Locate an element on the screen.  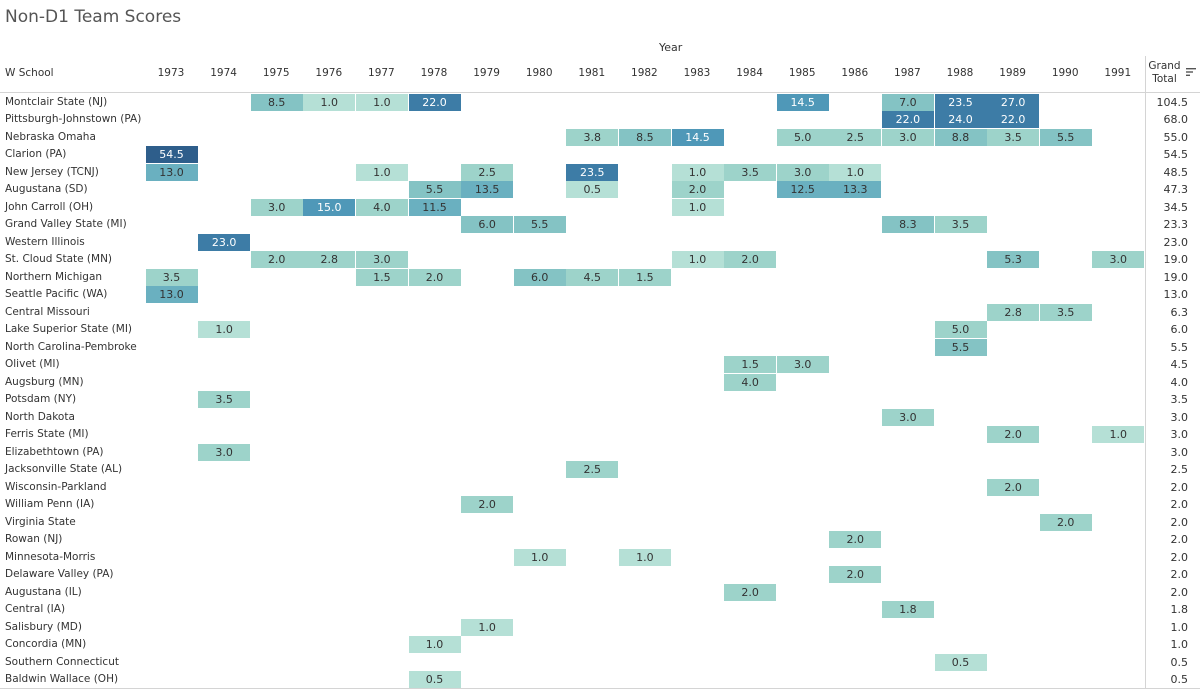
year-header-1986: 1986 is located at coordinates (855, 73).